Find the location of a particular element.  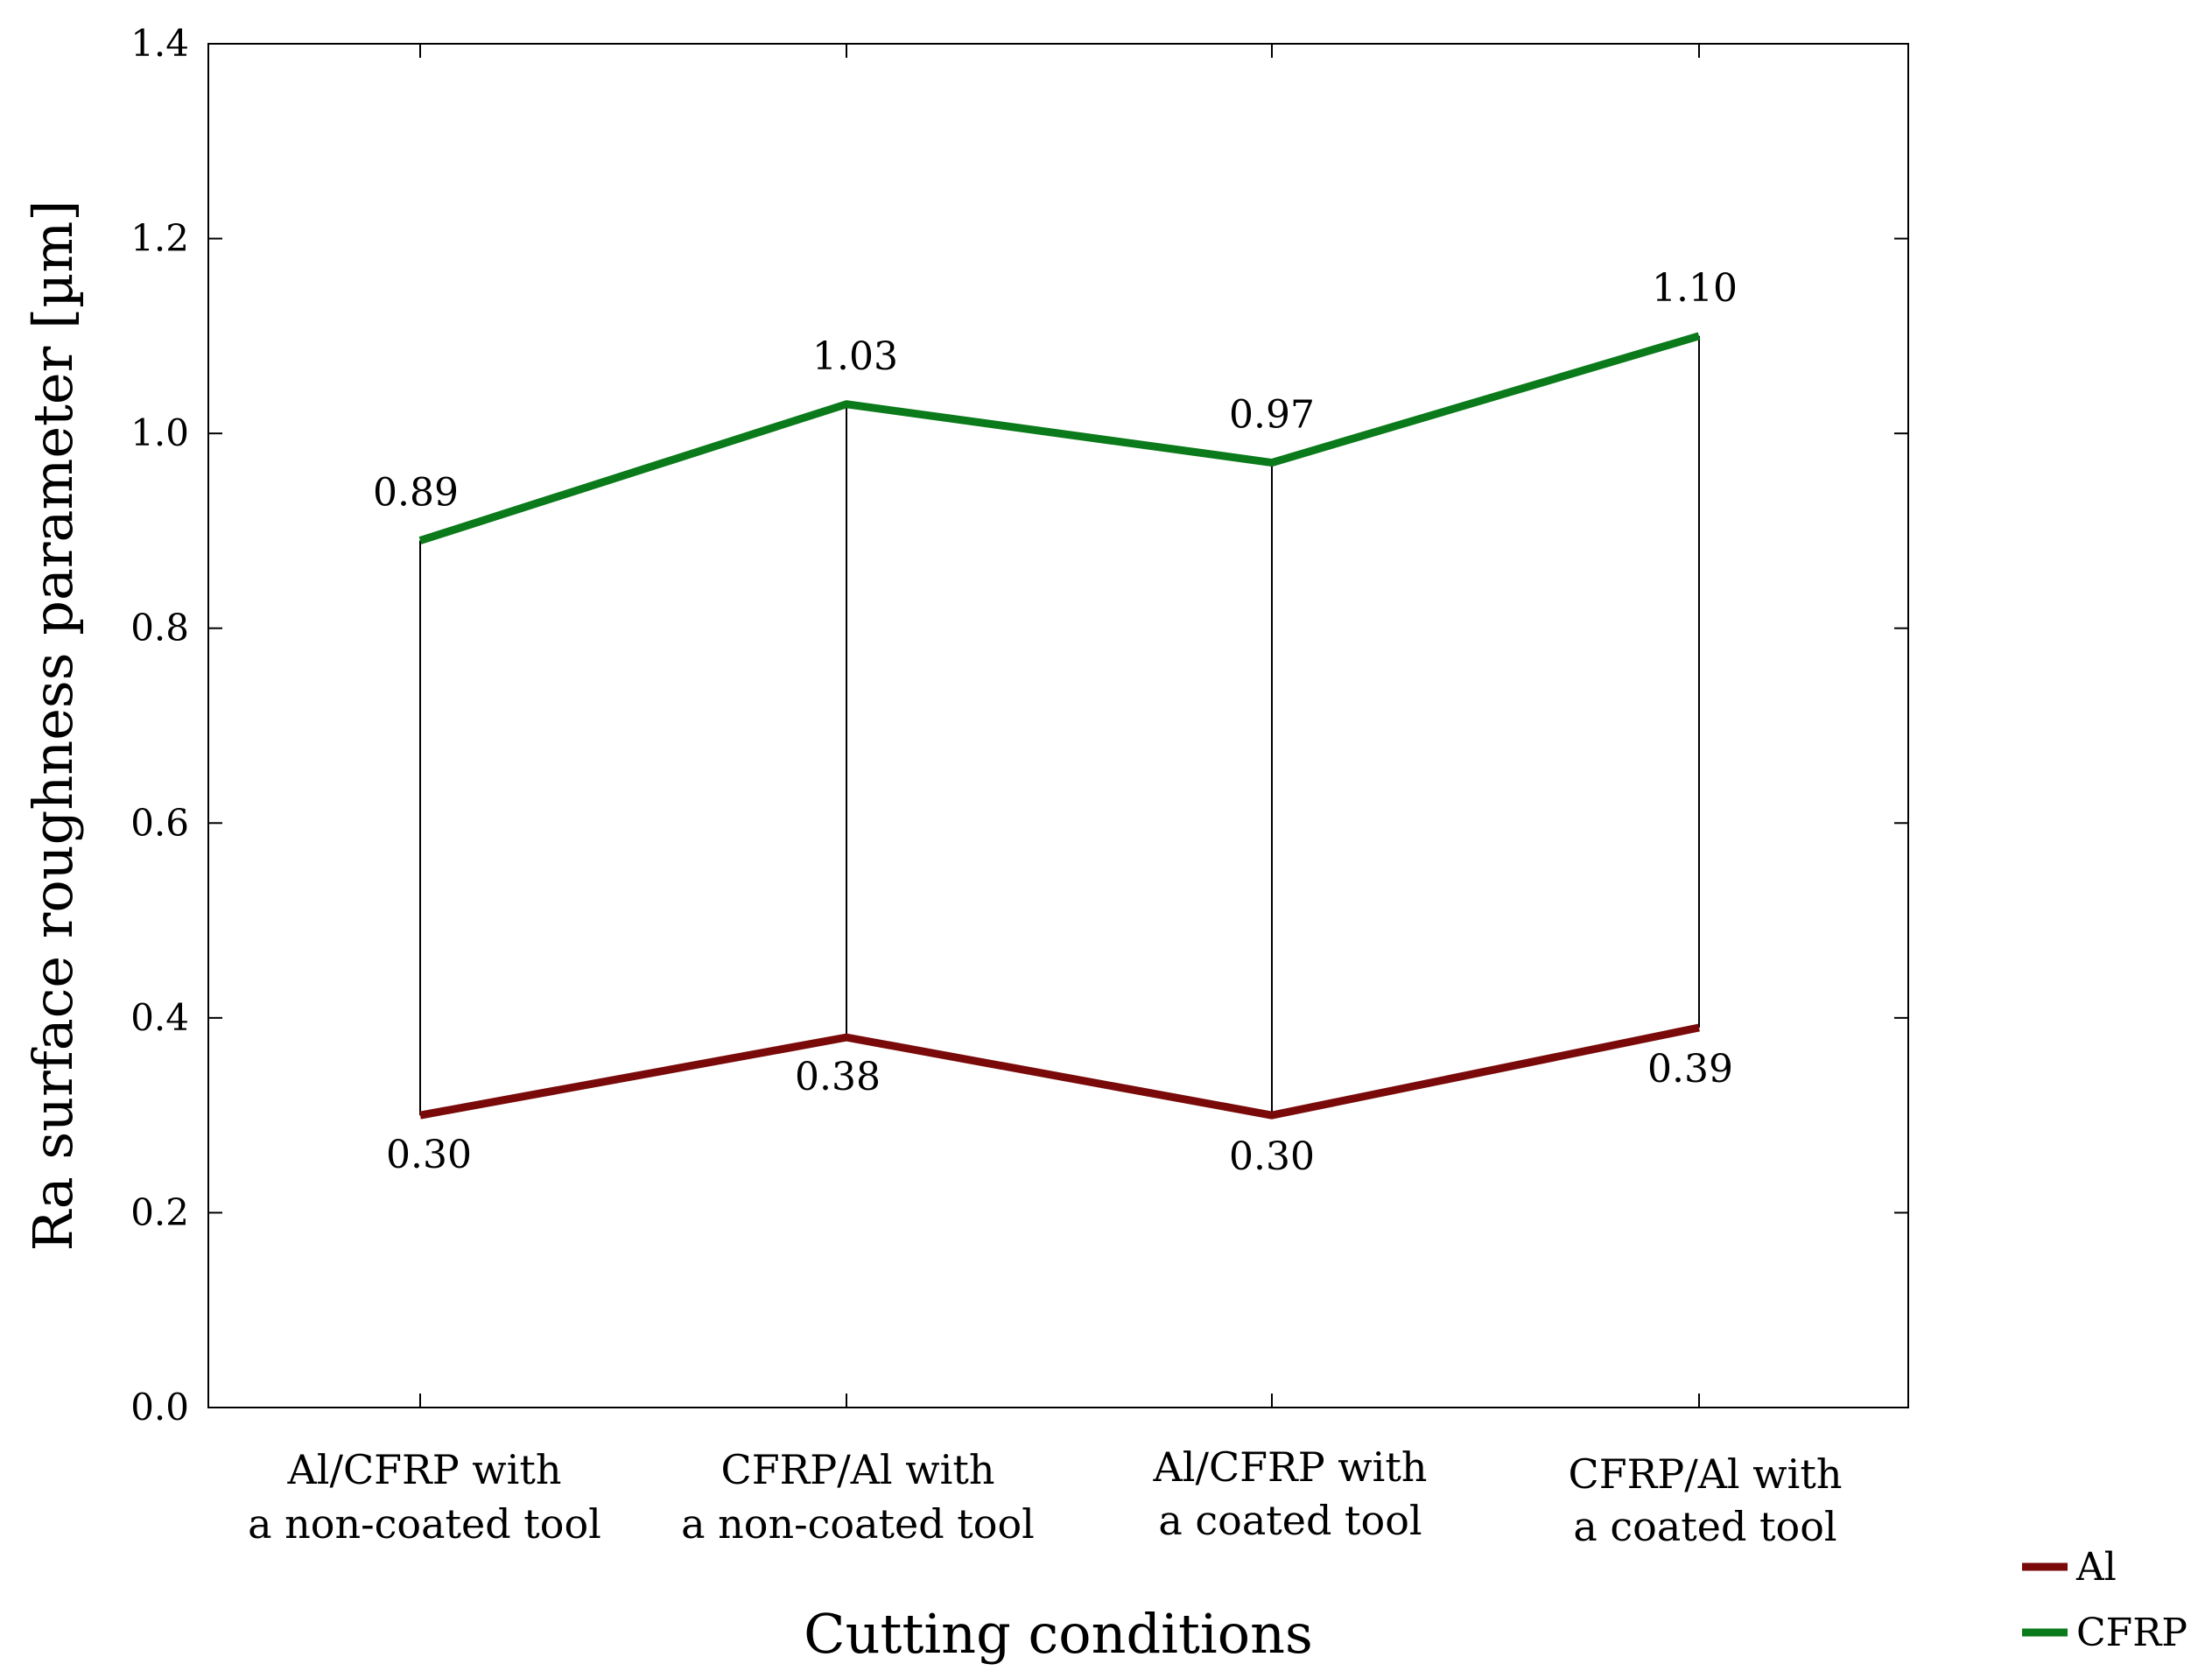

data-label-al: 0.38 is located at coordinates (838, 1077).